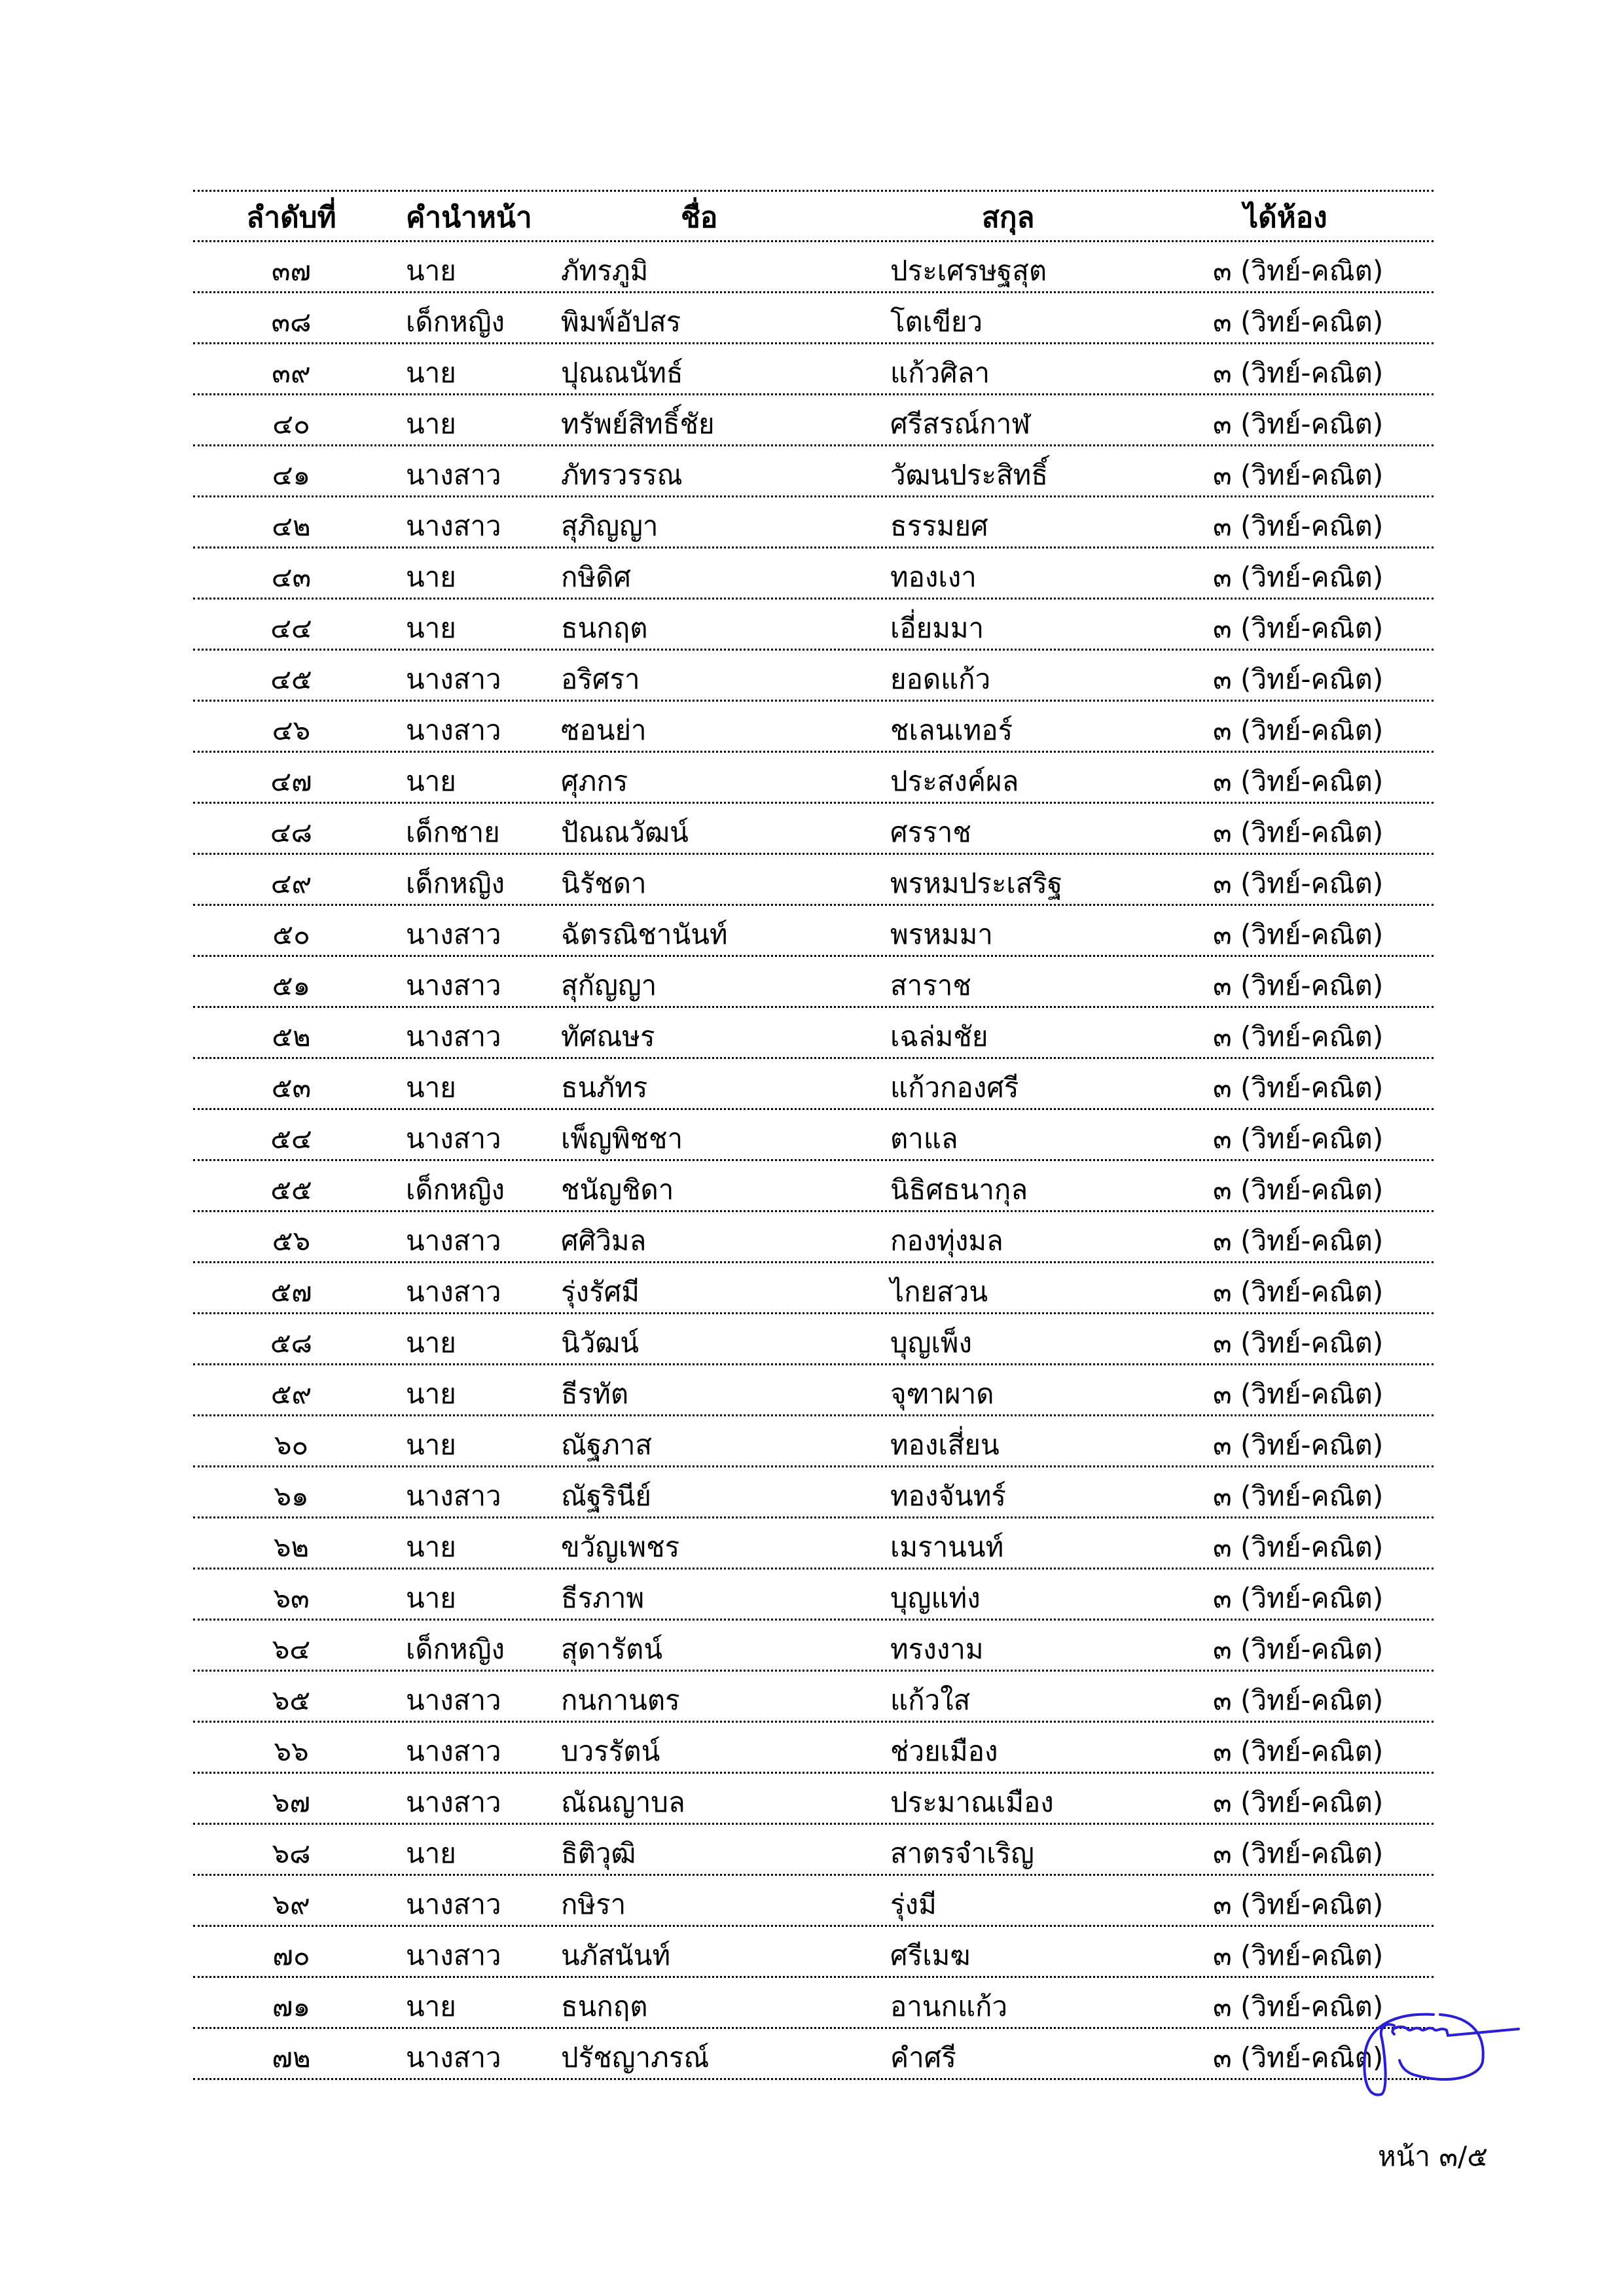 This screenshot has height=2296, width=1624. What do you see at coordinates (606, 1496) in the screenshot?
I see `first-name: ณัฐรินีย์` at bounding box center [606, 1496].